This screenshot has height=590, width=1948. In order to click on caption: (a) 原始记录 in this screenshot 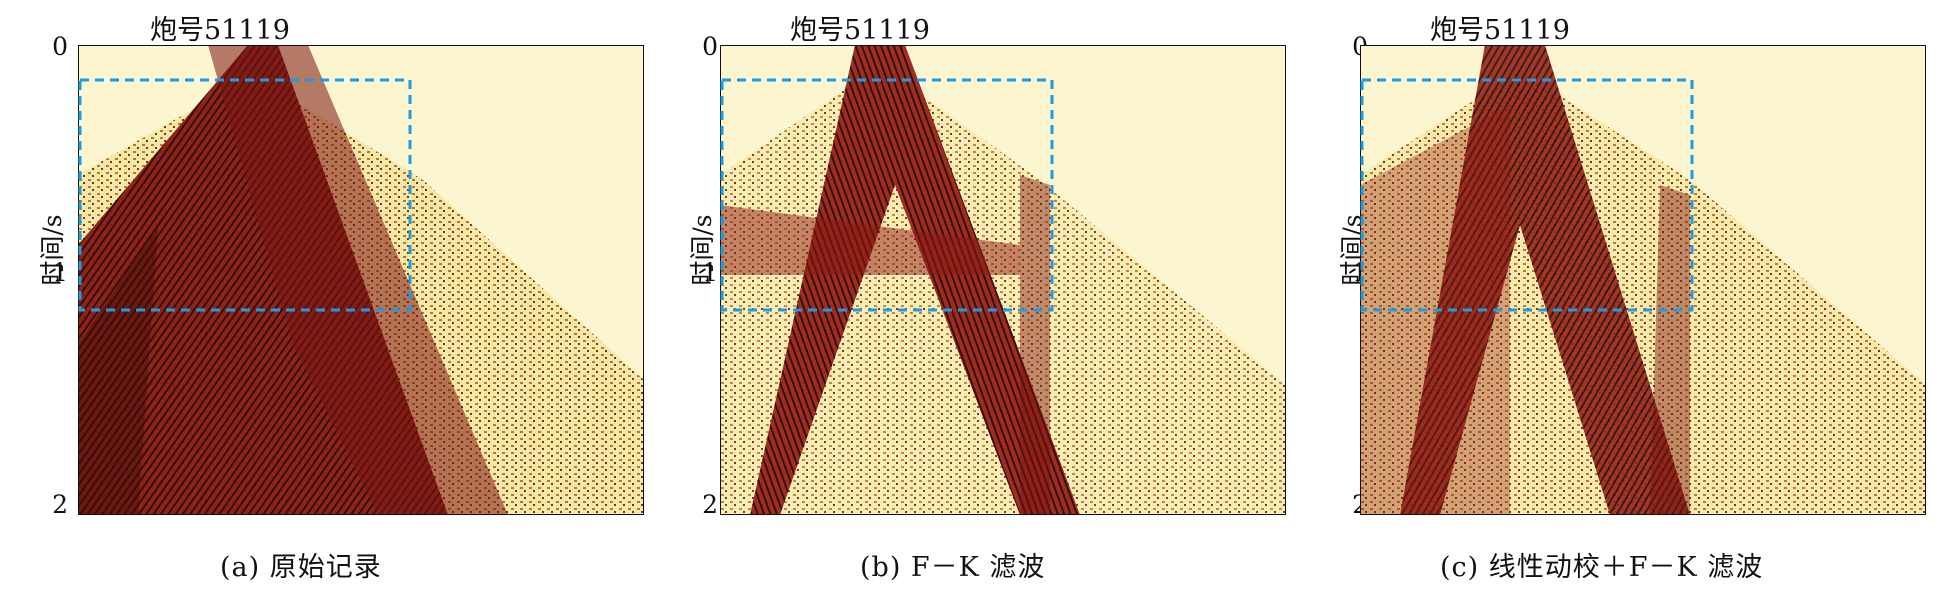, I will do `click(301, 567)`.